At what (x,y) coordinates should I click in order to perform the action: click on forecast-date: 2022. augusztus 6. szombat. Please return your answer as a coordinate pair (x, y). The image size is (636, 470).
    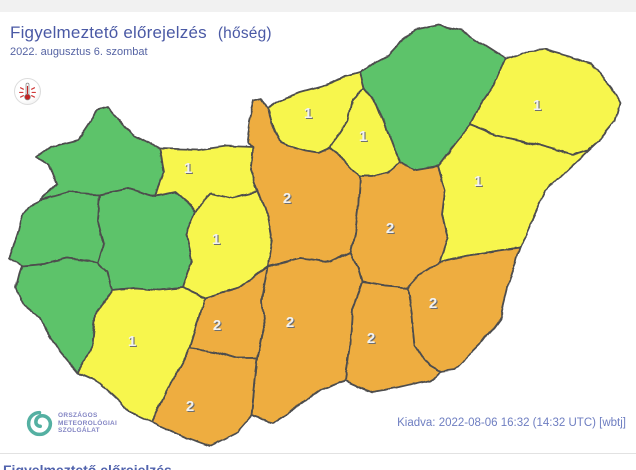
    Looking at the image, I should click on (79, 52).